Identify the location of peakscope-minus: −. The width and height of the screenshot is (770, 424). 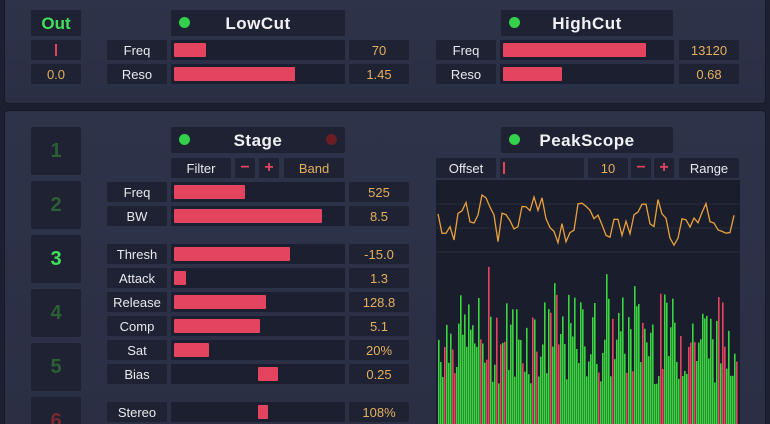
(641, 168).